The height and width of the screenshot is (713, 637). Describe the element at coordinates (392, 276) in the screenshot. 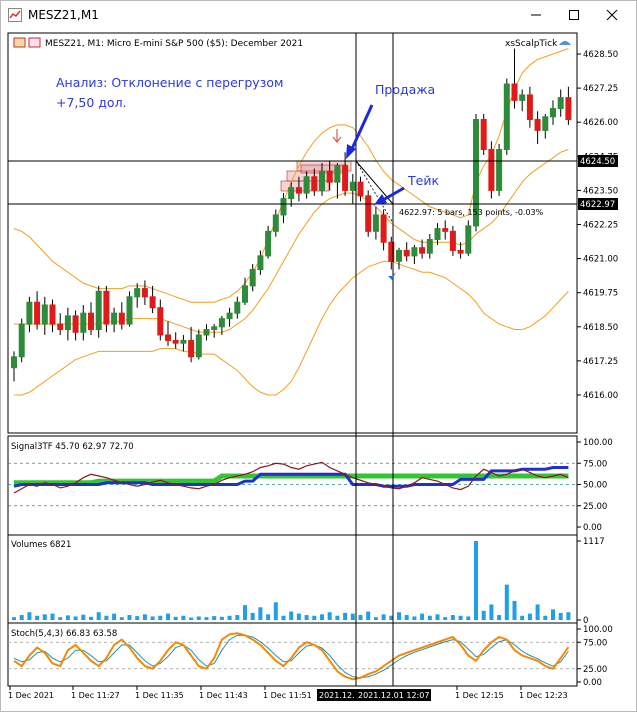

I see `take-marker-icon` at that location.